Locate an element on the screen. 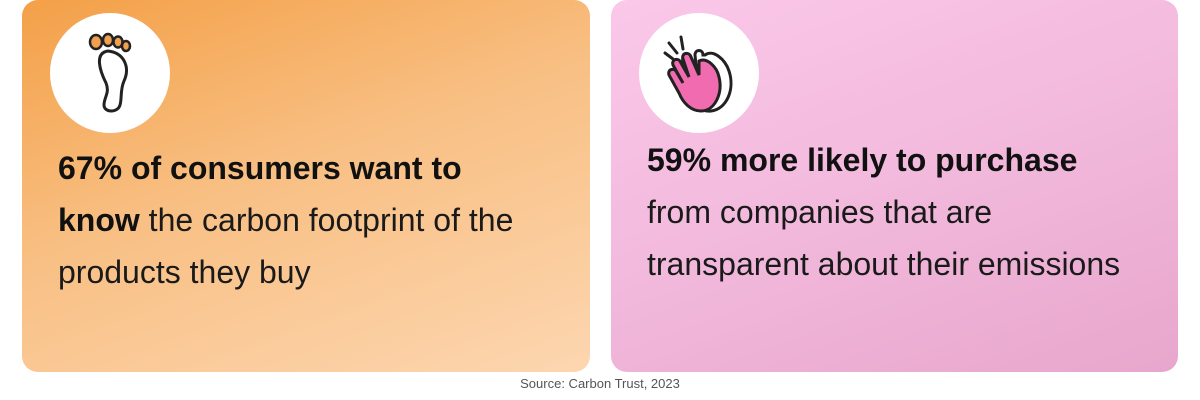 This screenshot has width=1200, height=400. footprint-icon is located at coordinates (110, 73).